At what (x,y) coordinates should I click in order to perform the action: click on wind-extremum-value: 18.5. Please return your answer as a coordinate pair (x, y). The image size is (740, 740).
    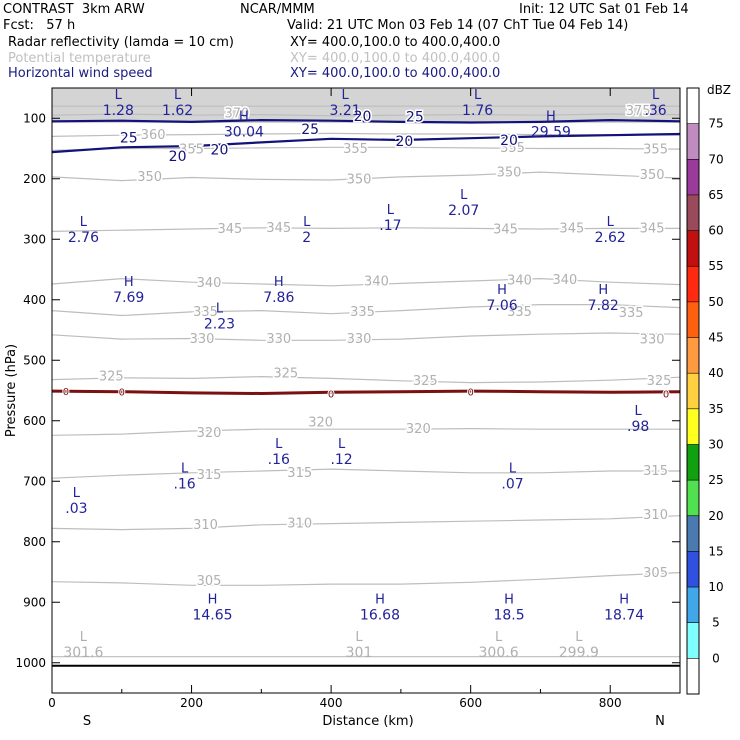
    Looking at the image, I should click on (508, 616).